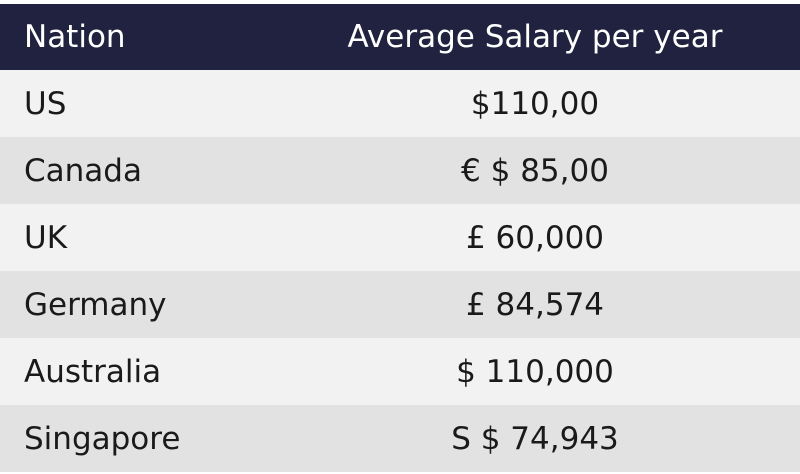  Describe the element at coordinates (400, 237) in the screenshot. I see `table-row: UK £ 60,000` at that location.